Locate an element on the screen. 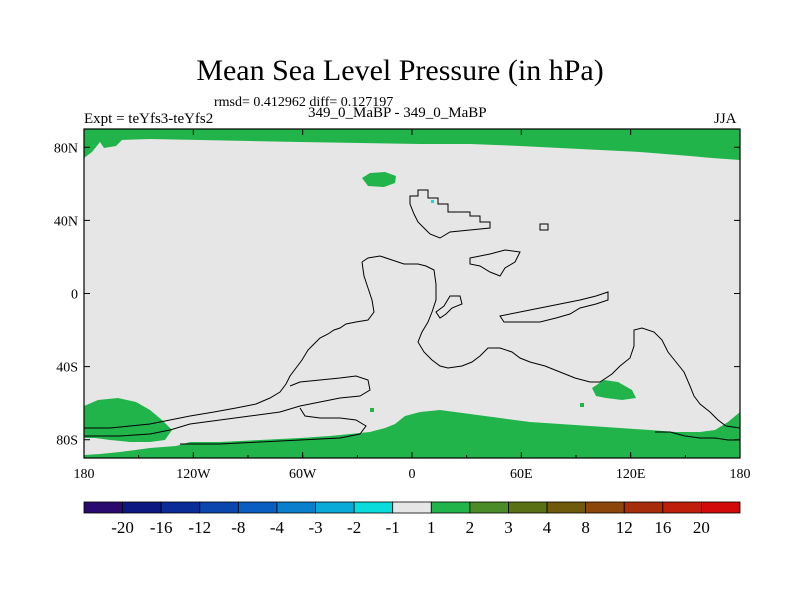 This screenshot has height=600, width=800. x-tick-label: 120W is located at coordinates (193, 474).